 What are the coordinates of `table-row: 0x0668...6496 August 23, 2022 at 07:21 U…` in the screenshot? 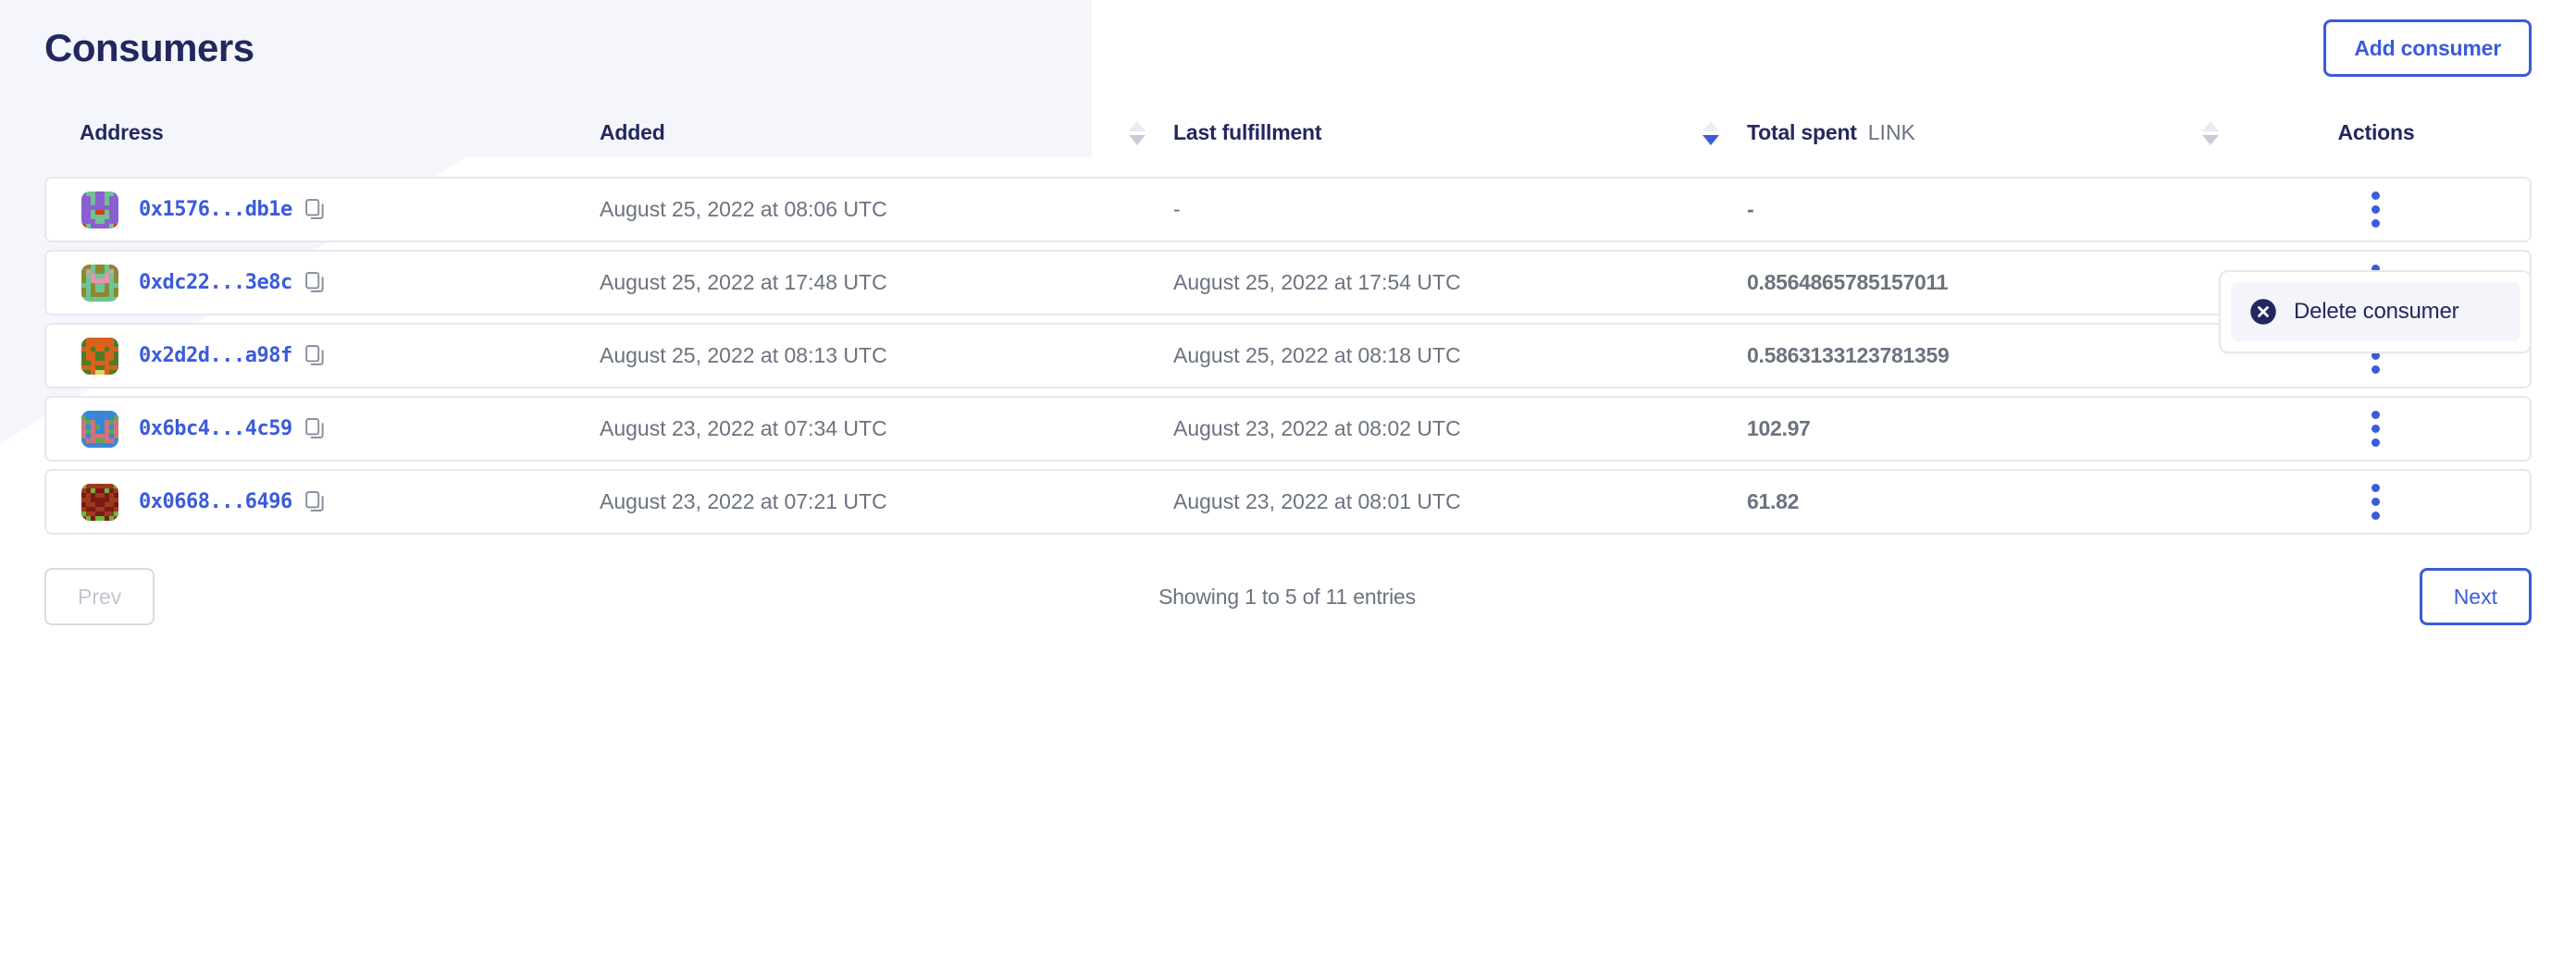 It's located at (1288, 502).